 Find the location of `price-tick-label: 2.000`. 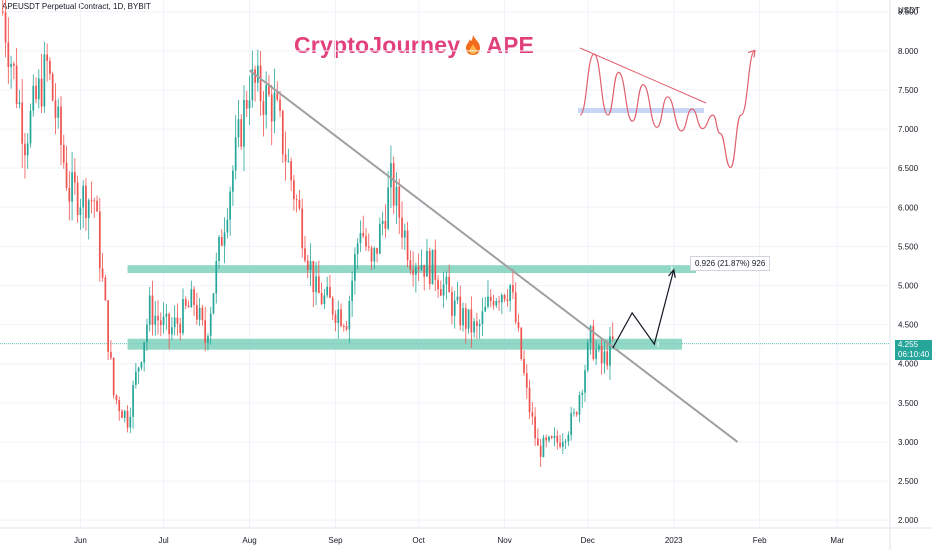

price-tick-label: 2.000 is located at coordinates (908, 520).